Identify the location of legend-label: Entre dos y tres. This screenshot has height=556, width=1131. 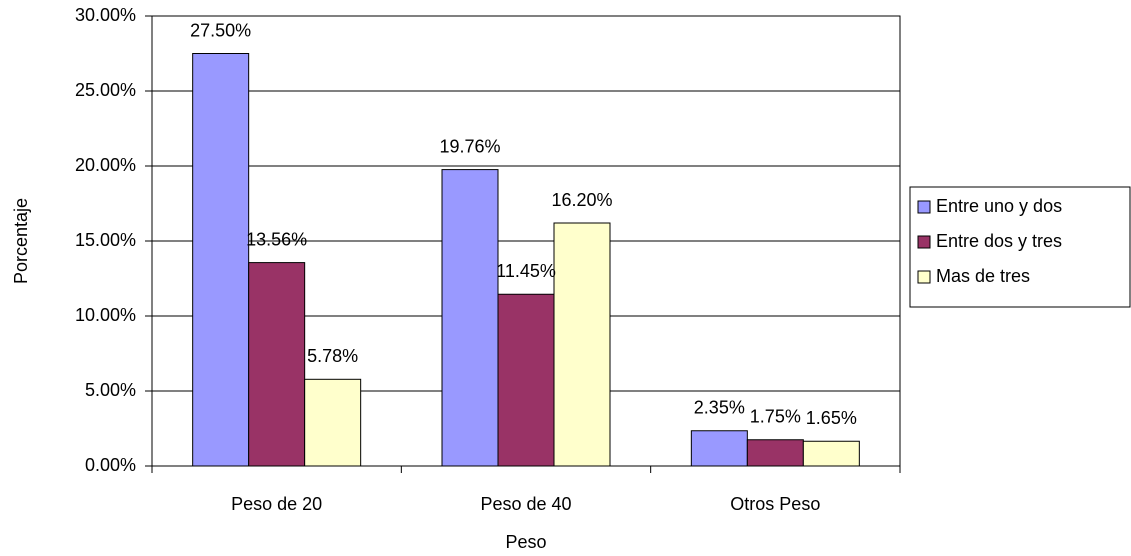
(999, 241).